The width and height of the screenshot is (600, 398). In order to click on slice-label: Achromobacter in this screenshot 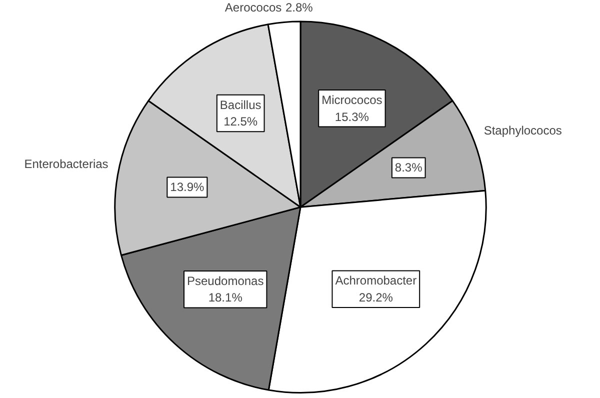, I will do `click(376, 281)`.